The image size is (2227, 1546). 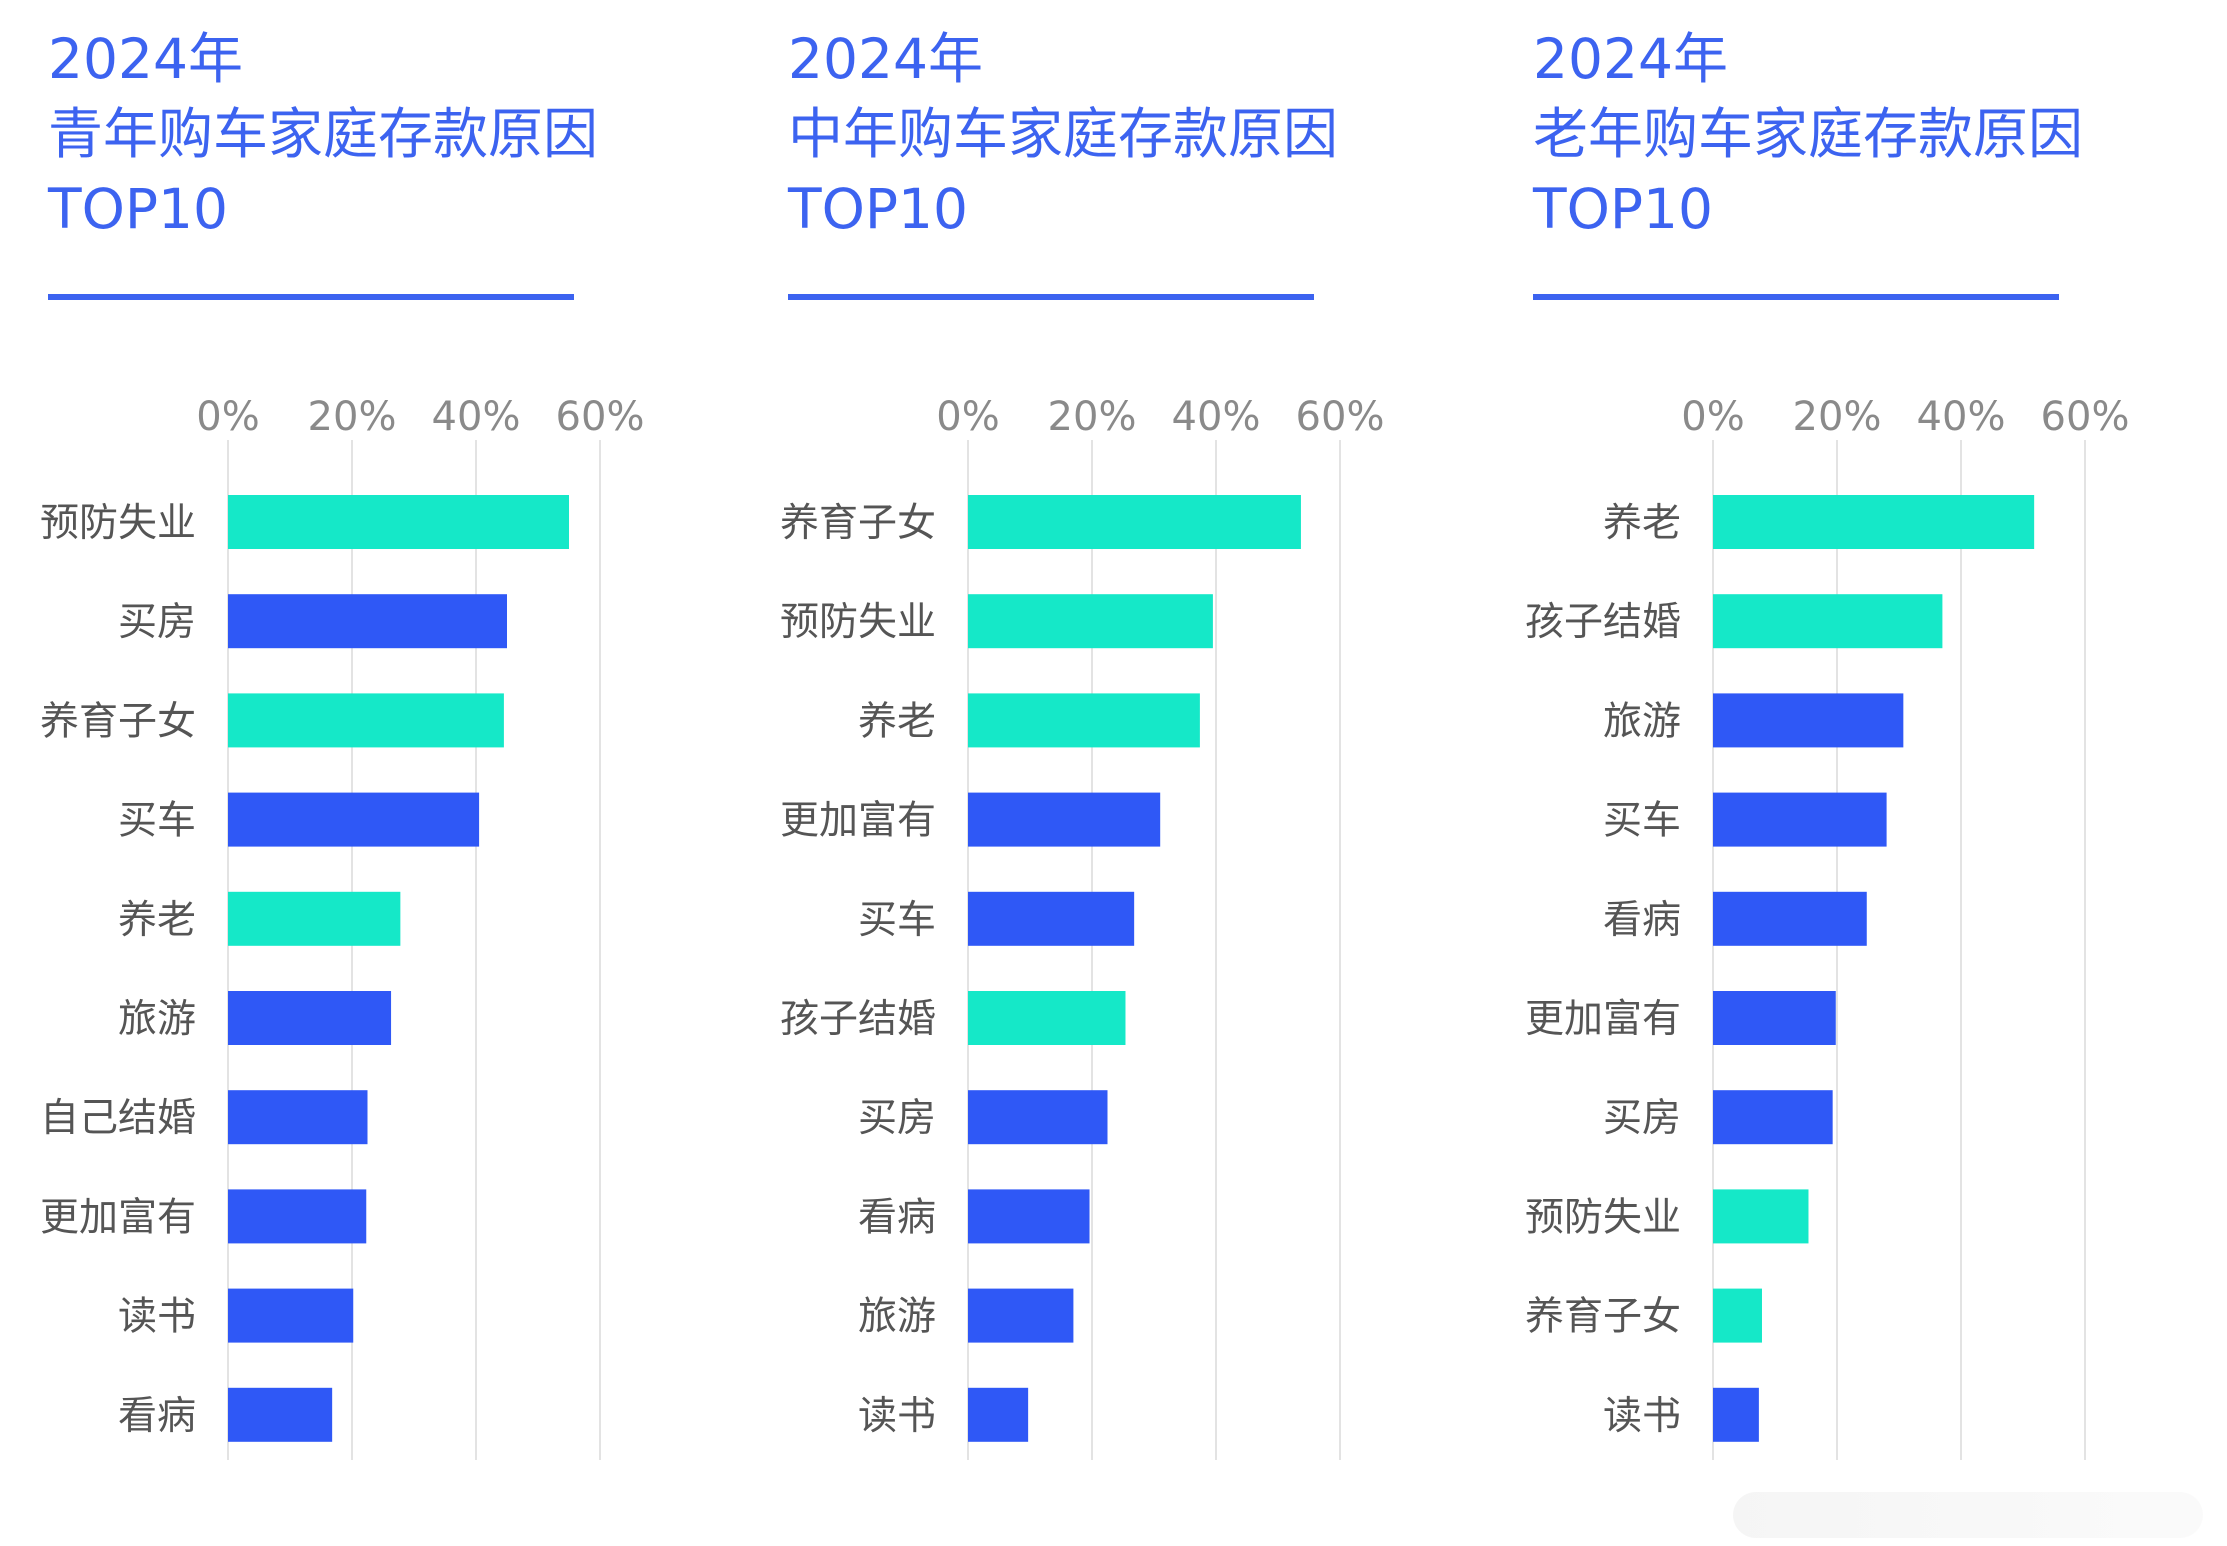 I want to click on chart-title: 2024年 青年购车家庭存款原因 TOP10, so click(x=323, y=134).